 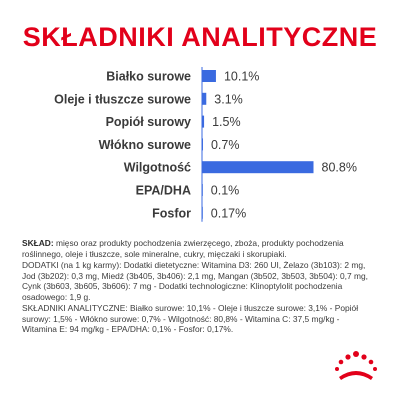 What do you see at coordinates (171, 213) in the screenshot?
I see `category-label: Fosfor` at bounding box center [171, 213].